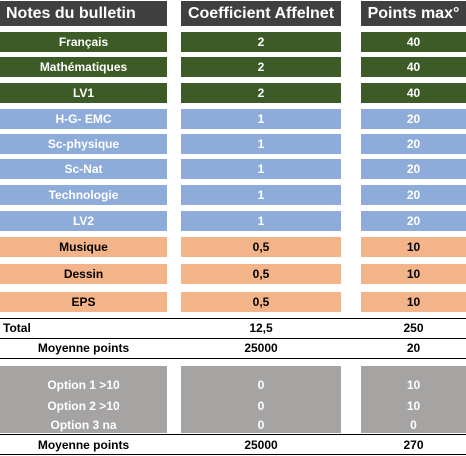 This screenshot has height=456, width=466. What do you see at coordinates (83, 67) in the screenshot?
I see `subject-label: Mathématiques` at bounding box center [83, 67].